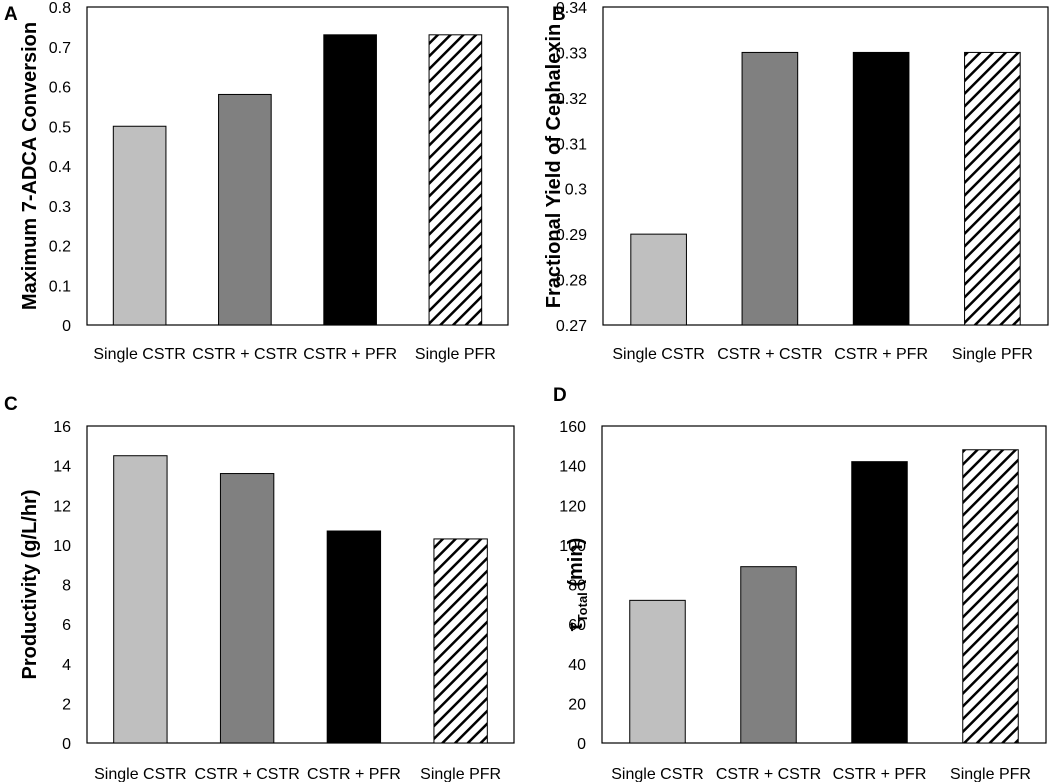  I want to click on y-tick-label: 60, so click(577, 625).